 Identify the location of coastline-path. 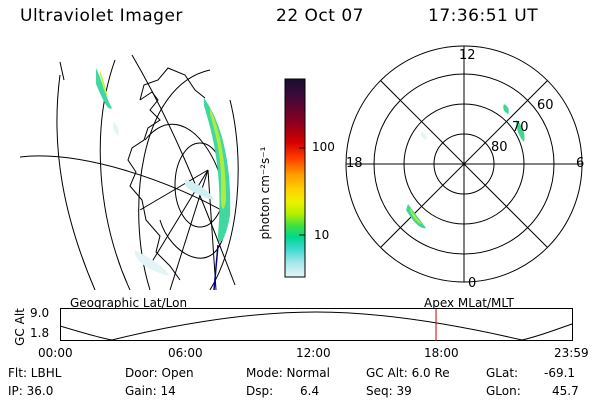
(166, 174).